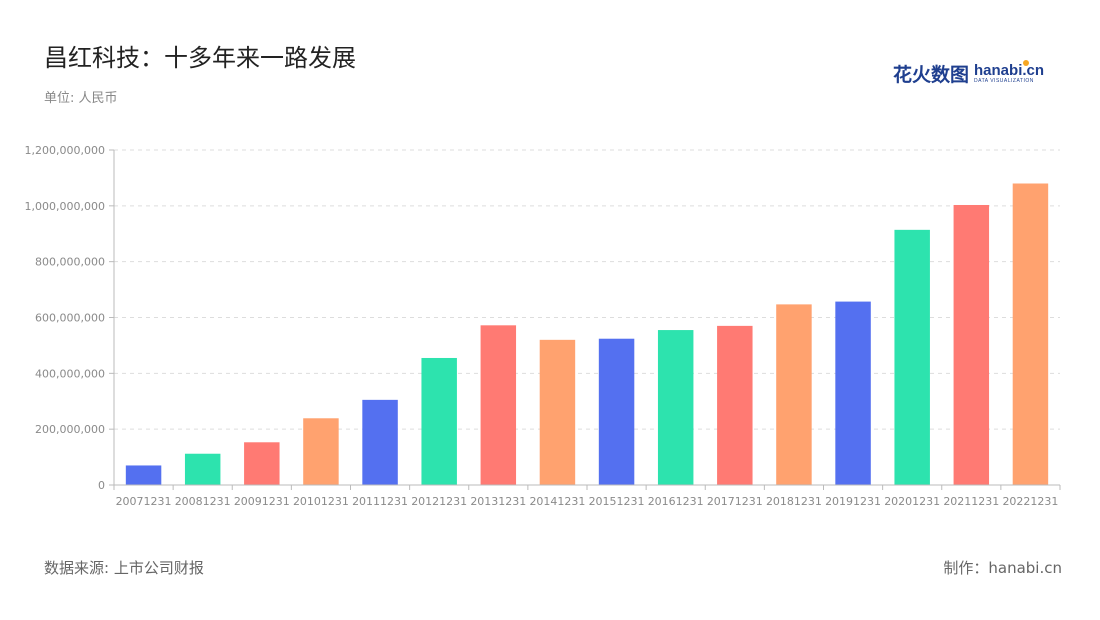 This screenshot has width=1100, height=620. I want to click on logo-tagline: DATA VISUALIZATION, so click(1004, 80).